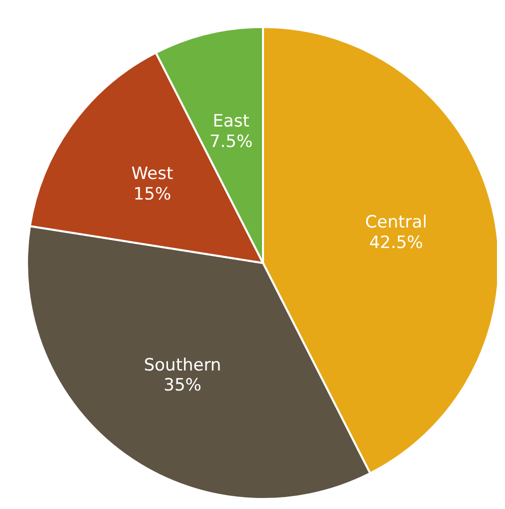 Image resolution: width=505 pixels, height=509 pixels. Describe the element at coordinates (231, 142) in the screenshot. I see `data-label: 7.5%` at that location.